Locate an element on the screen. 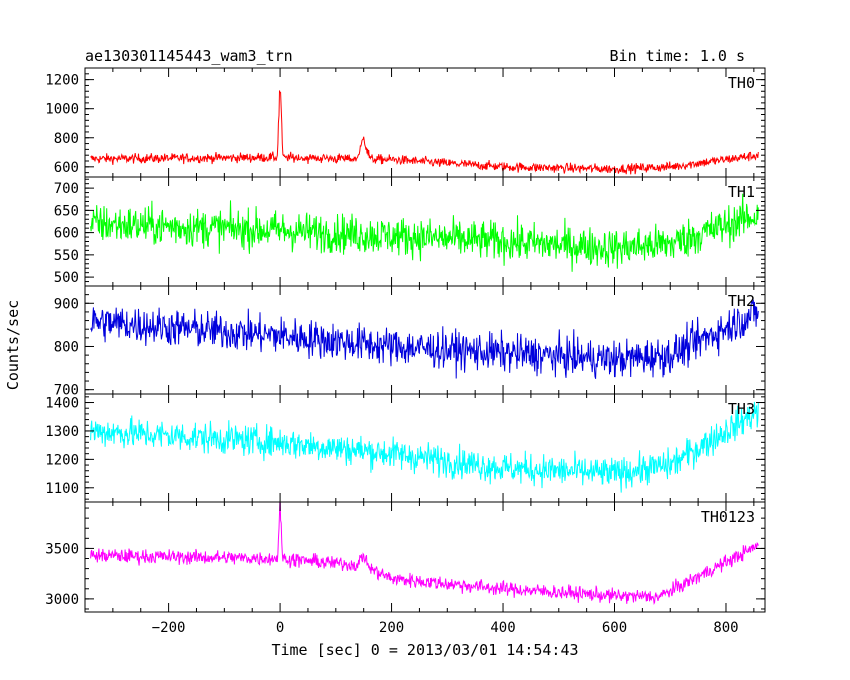  series-line-th0 is located at coordinates (424, 132).